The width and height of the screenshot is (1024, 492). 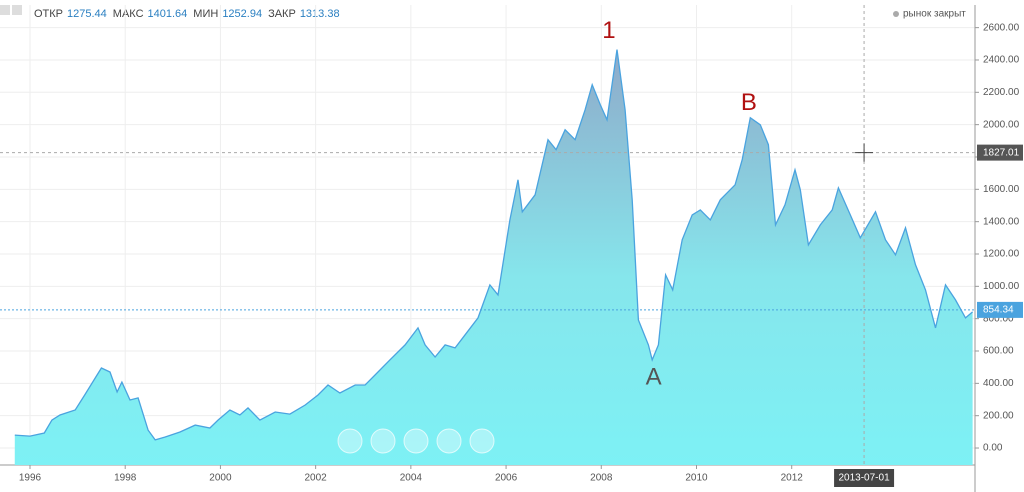 What do you see at coordinates (316, 478) in the screenshot?
I see `x-tick-label: 2002` at bounding box center [316, 478].